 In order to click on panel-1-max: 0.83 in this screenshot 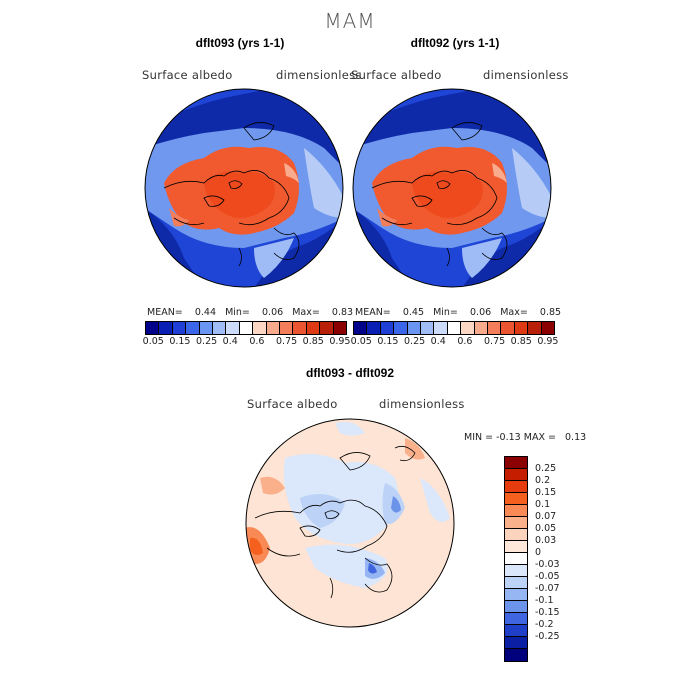, I will do `click(342, 312)`.